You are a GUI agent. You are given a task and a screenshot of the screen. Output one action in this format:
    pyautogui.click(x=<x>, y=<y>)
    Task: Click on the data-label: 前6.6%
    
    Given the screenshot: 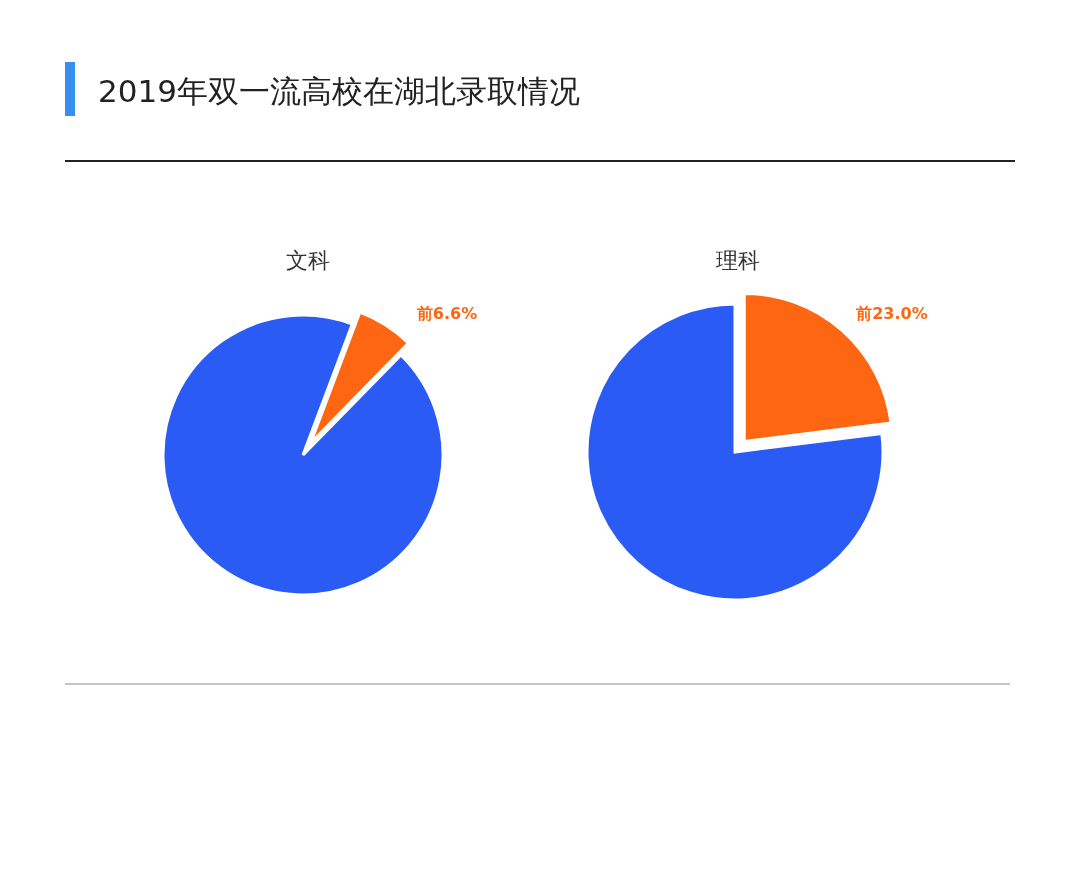 What is the action you would take?
    pyautogui.click(x=446, y=313)
    